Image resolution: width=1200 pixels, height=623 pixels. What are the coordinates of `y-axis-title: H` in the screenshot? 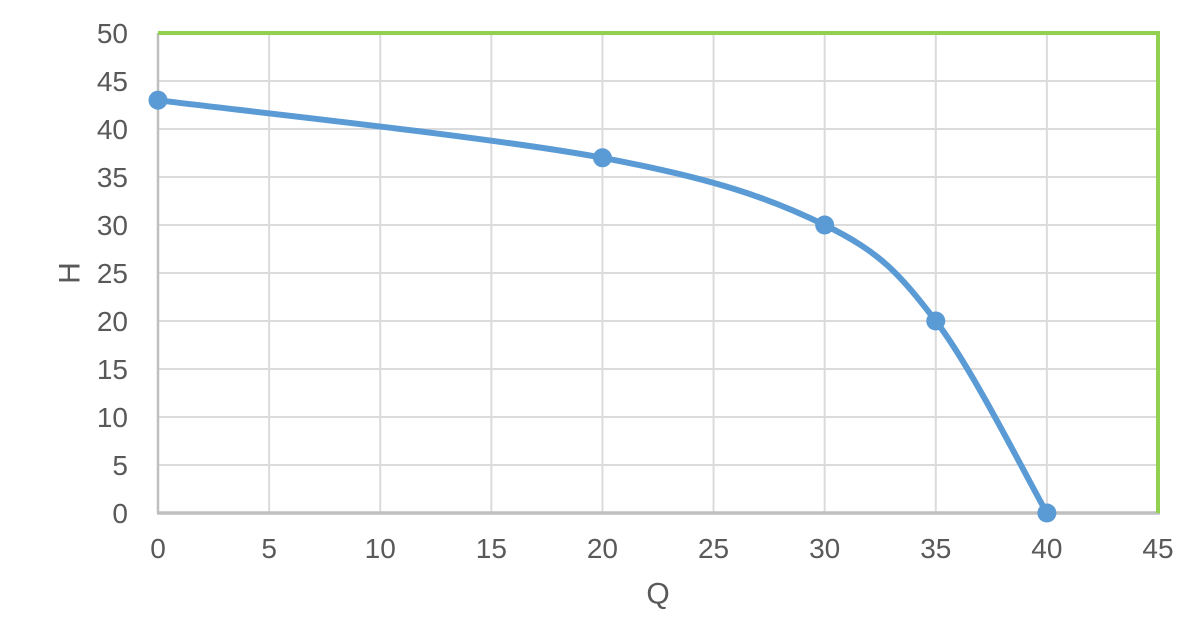 It's located at (70, 273).